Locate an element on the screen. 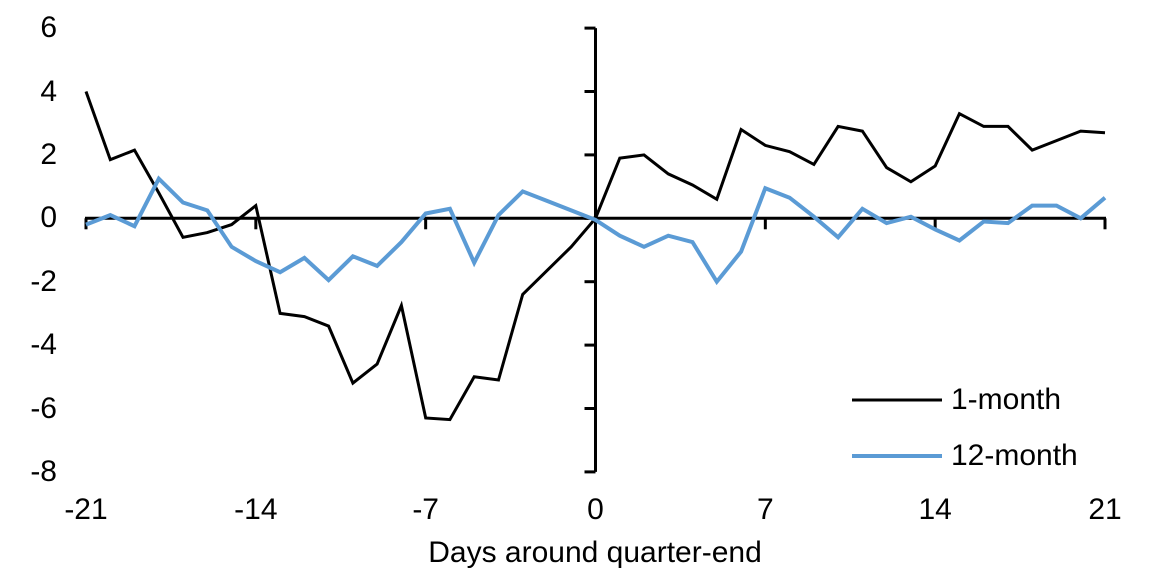  legend-line-1-month-icon is located at coordinates (897, 400).